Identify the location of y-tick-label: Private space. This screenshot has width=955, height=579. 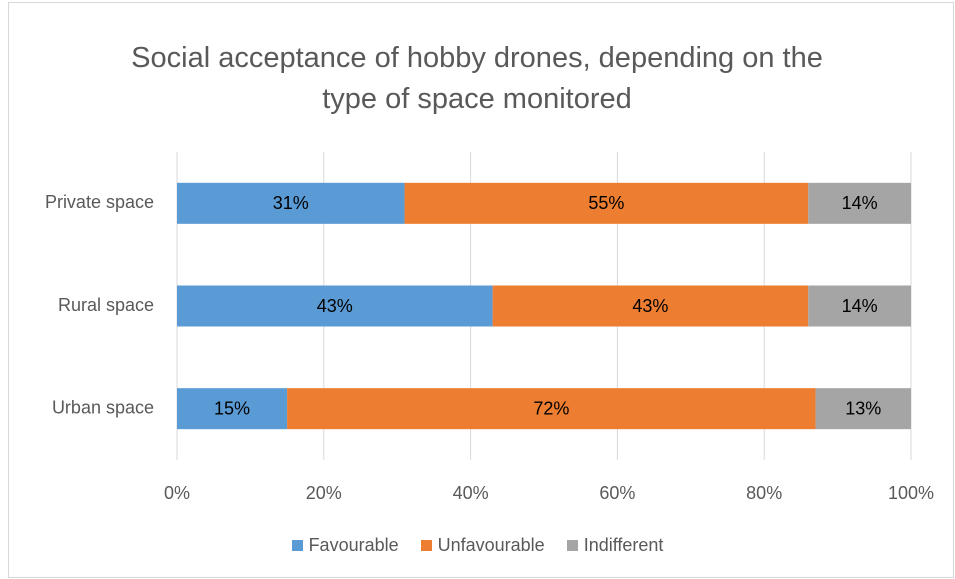
(99, 202).